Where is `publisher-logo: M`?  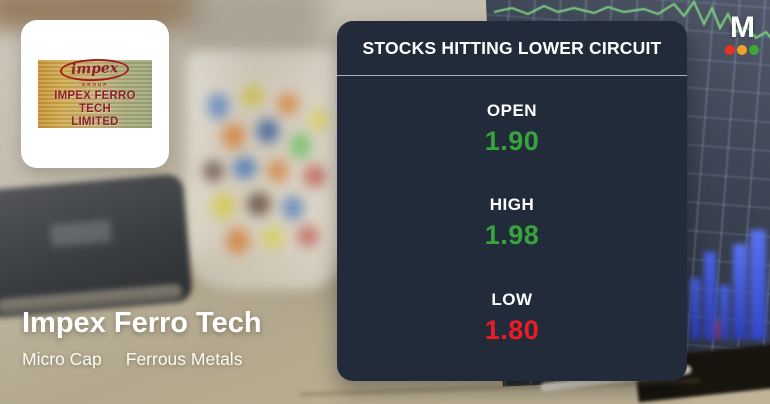
publisher-logo: M is located at coordinates (742, 34).